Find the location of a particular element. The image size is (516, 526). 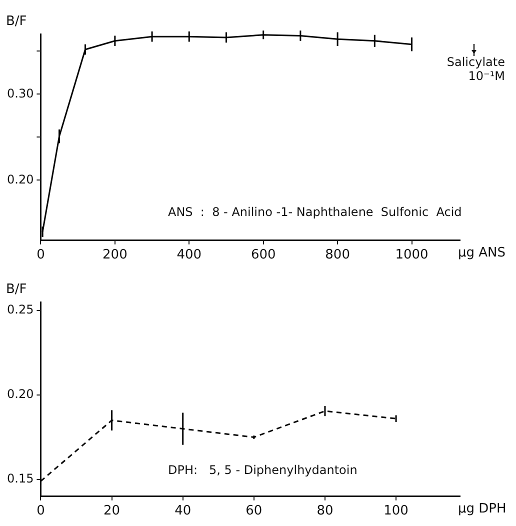

x-axis-title: µg ANS is located at coordinates (482, 252).